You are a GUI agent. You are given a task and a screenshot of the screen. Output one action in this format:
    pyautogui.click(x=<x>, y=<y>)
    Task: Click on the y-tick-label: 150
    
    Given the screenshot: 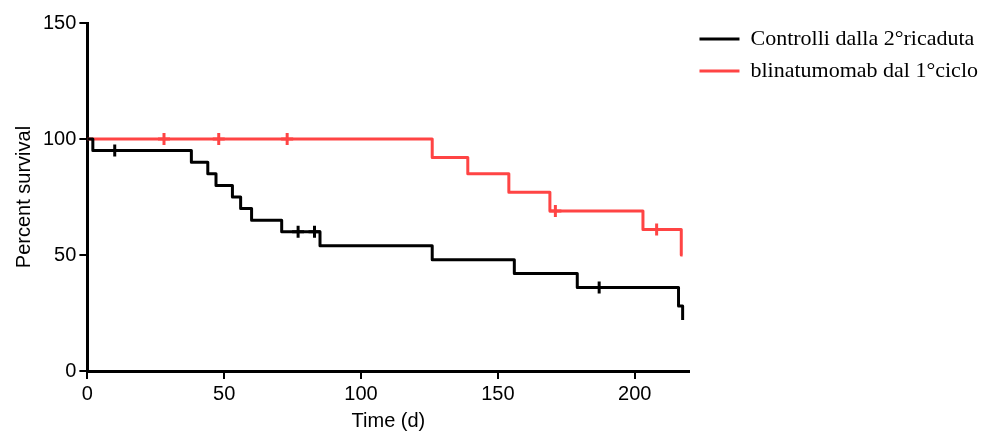 What is the action you would take?
    pyautogui.click(x=59, y=21)
    